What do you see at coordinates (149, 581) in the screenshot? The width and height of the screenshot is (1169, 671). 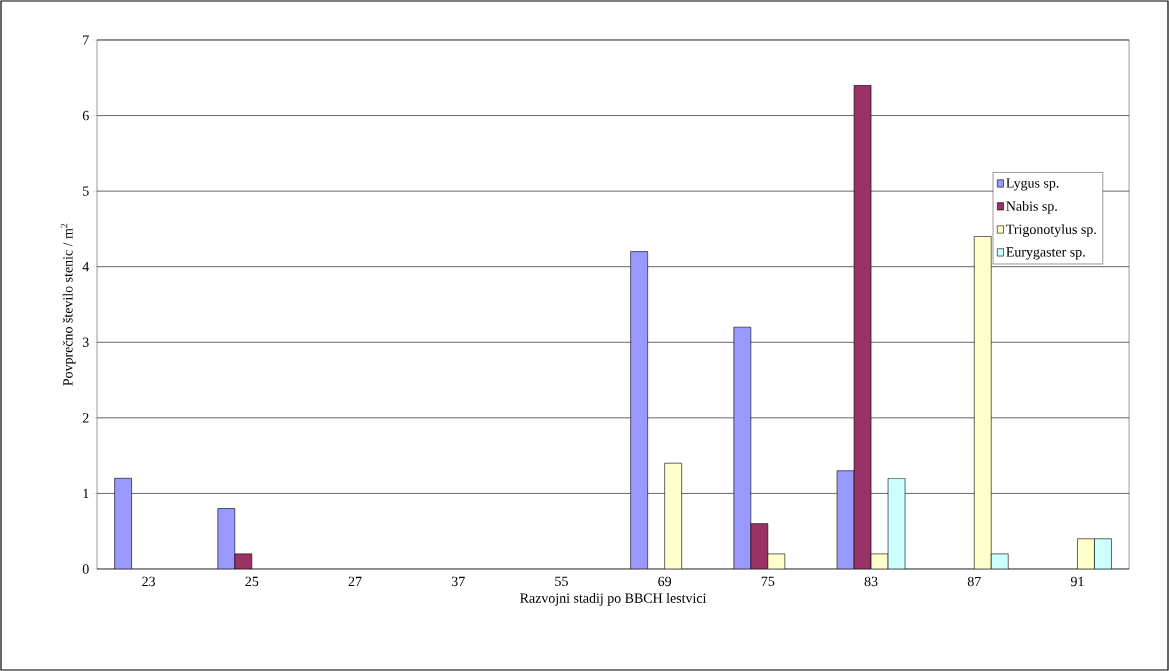 I see `x-tick-label: 23` at bounding box center [149, 581].